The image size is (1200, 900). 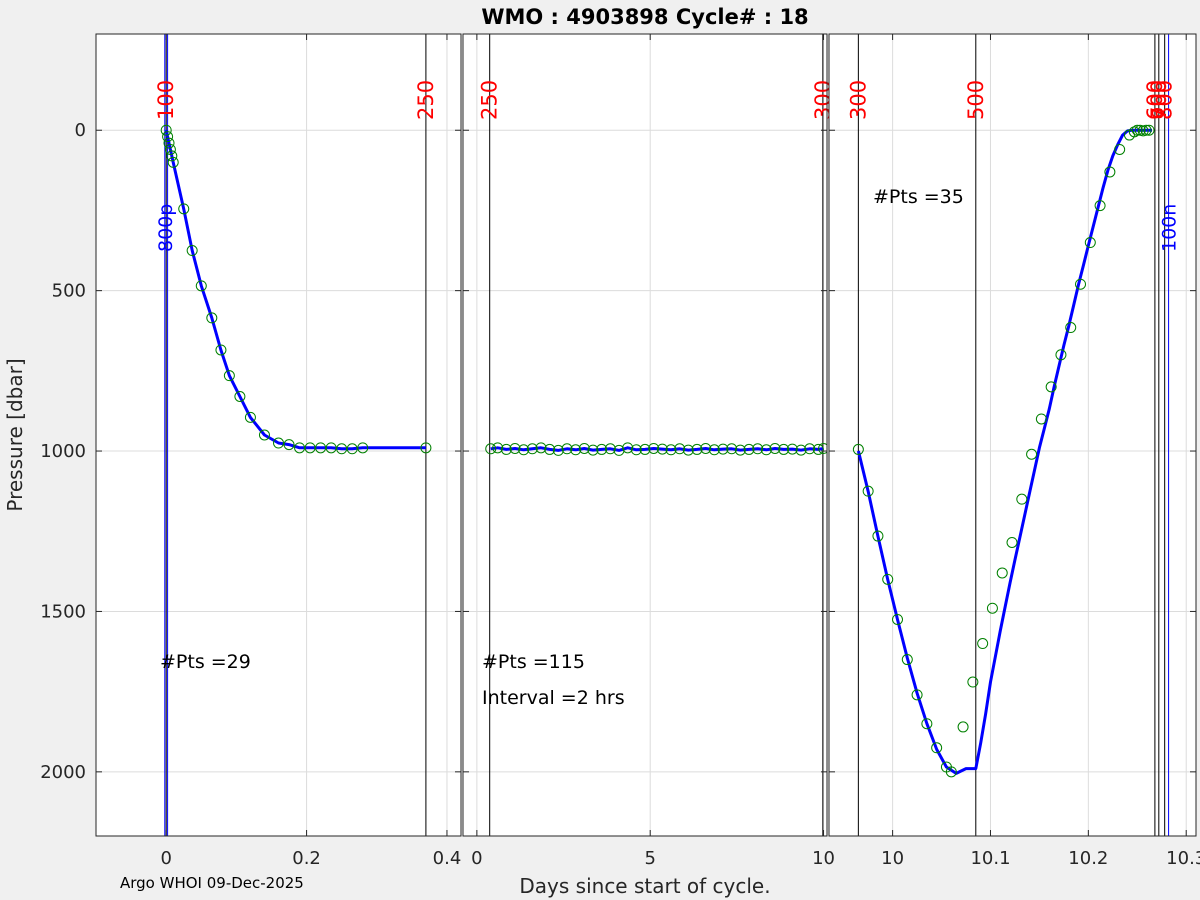 What do you see at coordinates (166, 100) in the screenshot?
I see `event-label: 100` at bounding box center [166, 100].